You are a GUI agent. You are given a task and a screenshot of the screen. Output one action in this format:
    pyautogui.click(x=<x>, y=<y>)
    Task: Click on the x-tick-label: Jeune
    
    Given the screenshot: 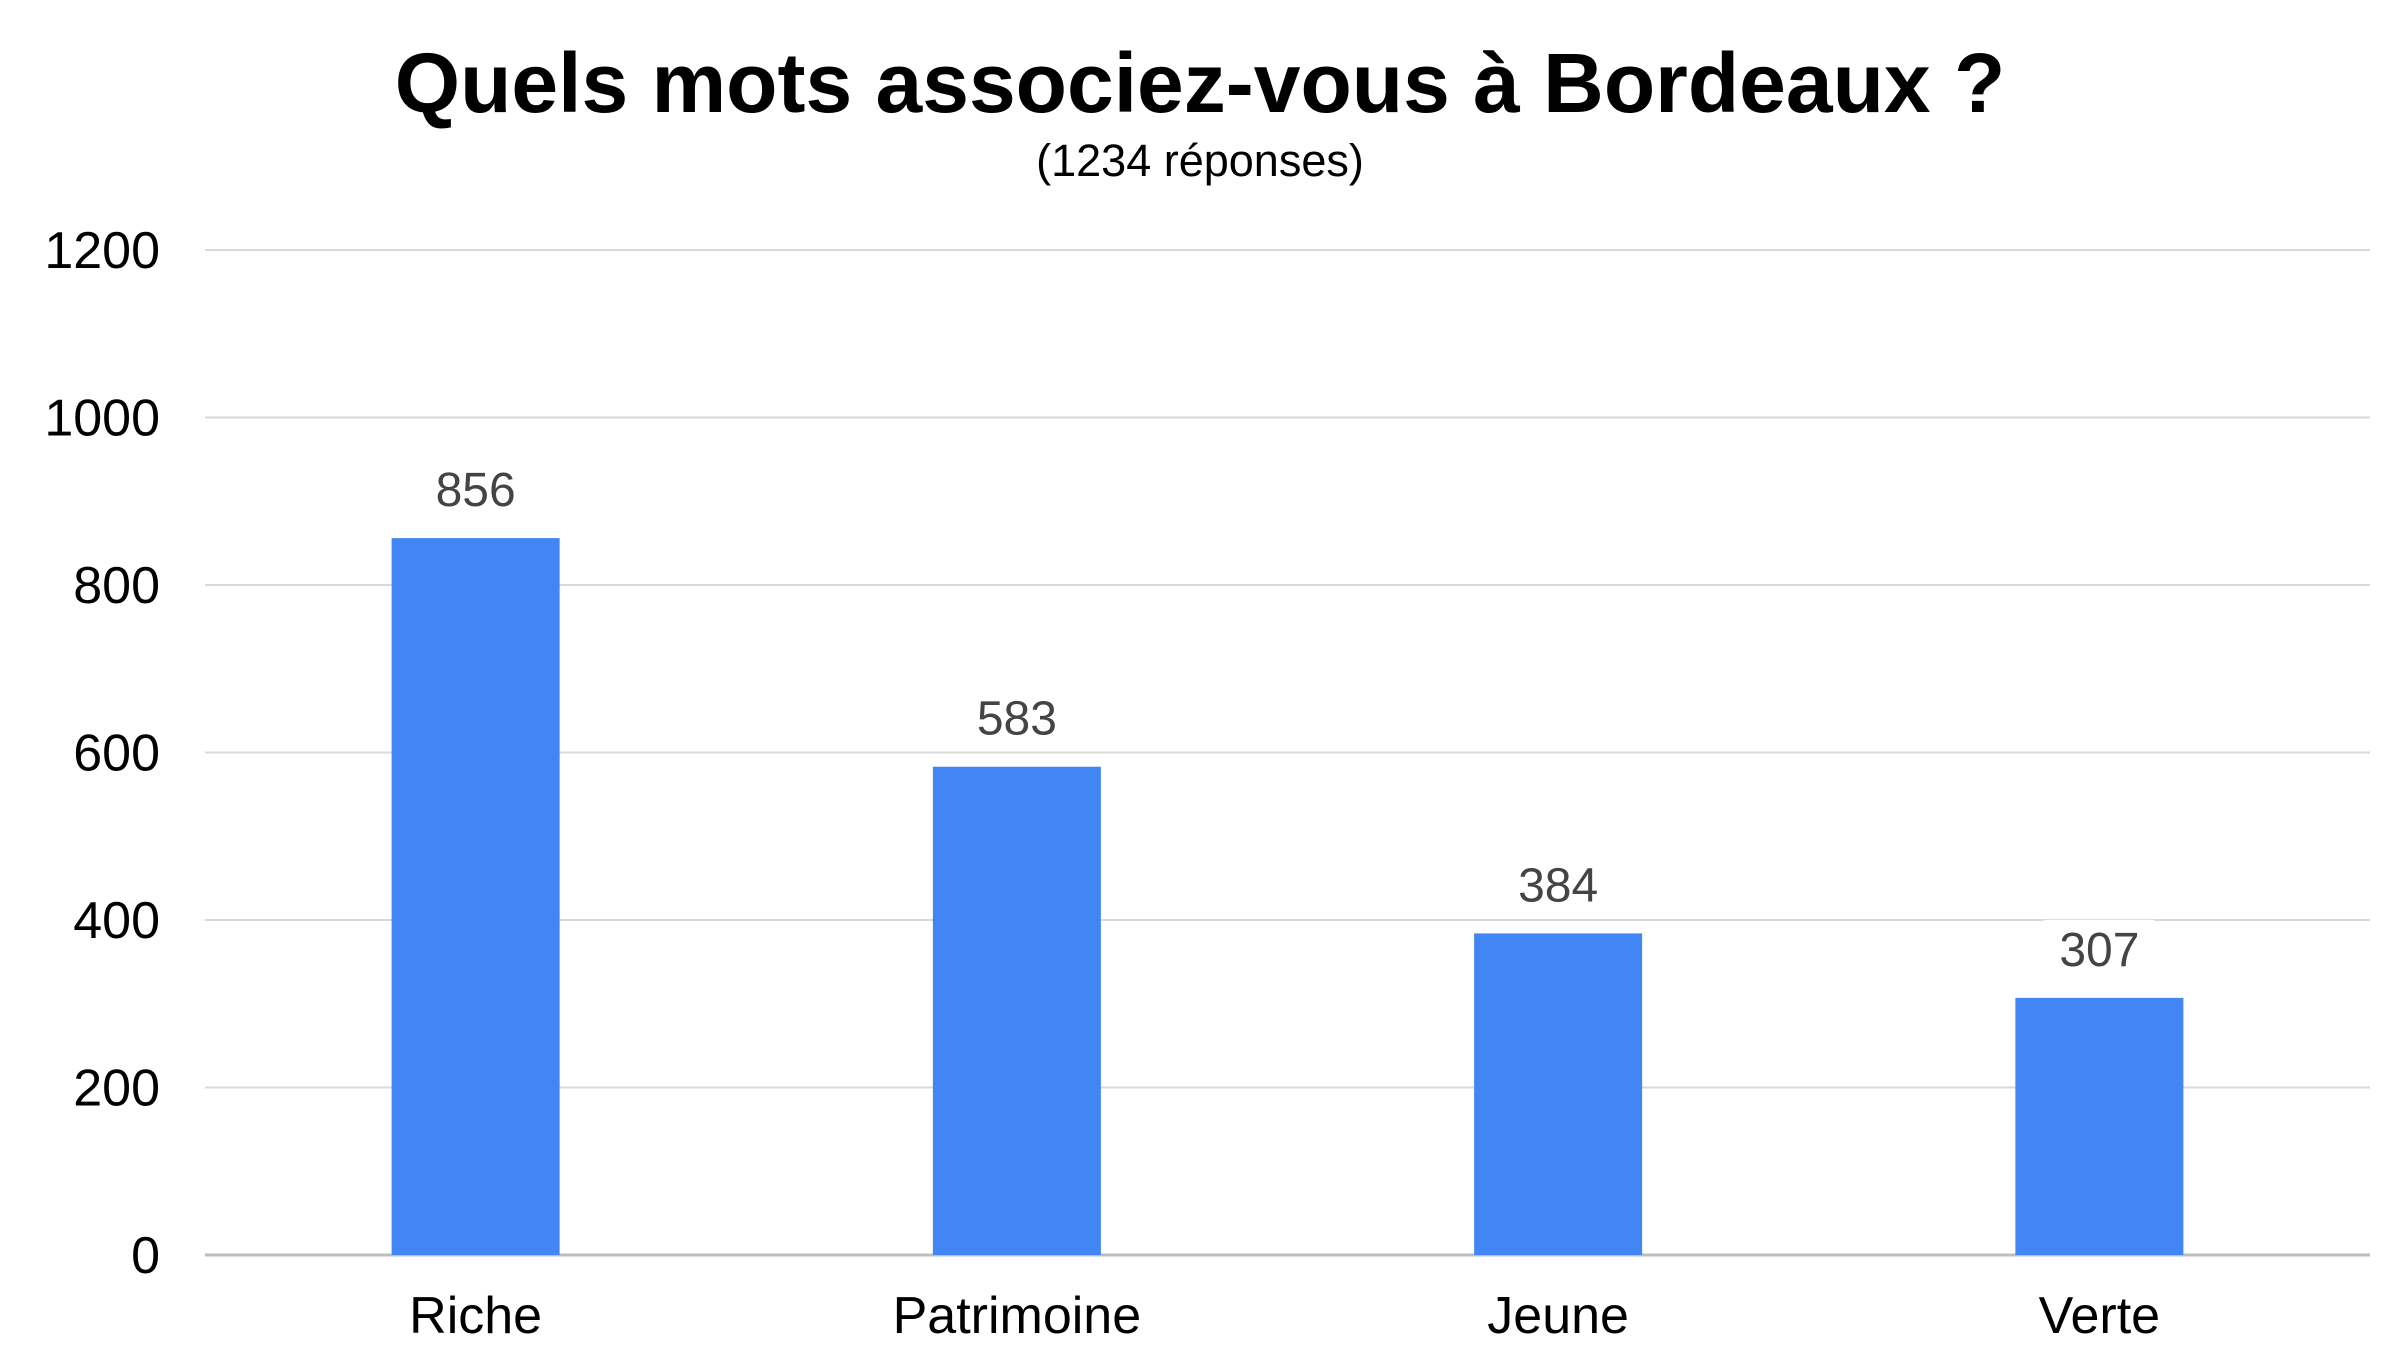 What is the action you would take?
    pyautogui.click(x=1558, y=1316)
    